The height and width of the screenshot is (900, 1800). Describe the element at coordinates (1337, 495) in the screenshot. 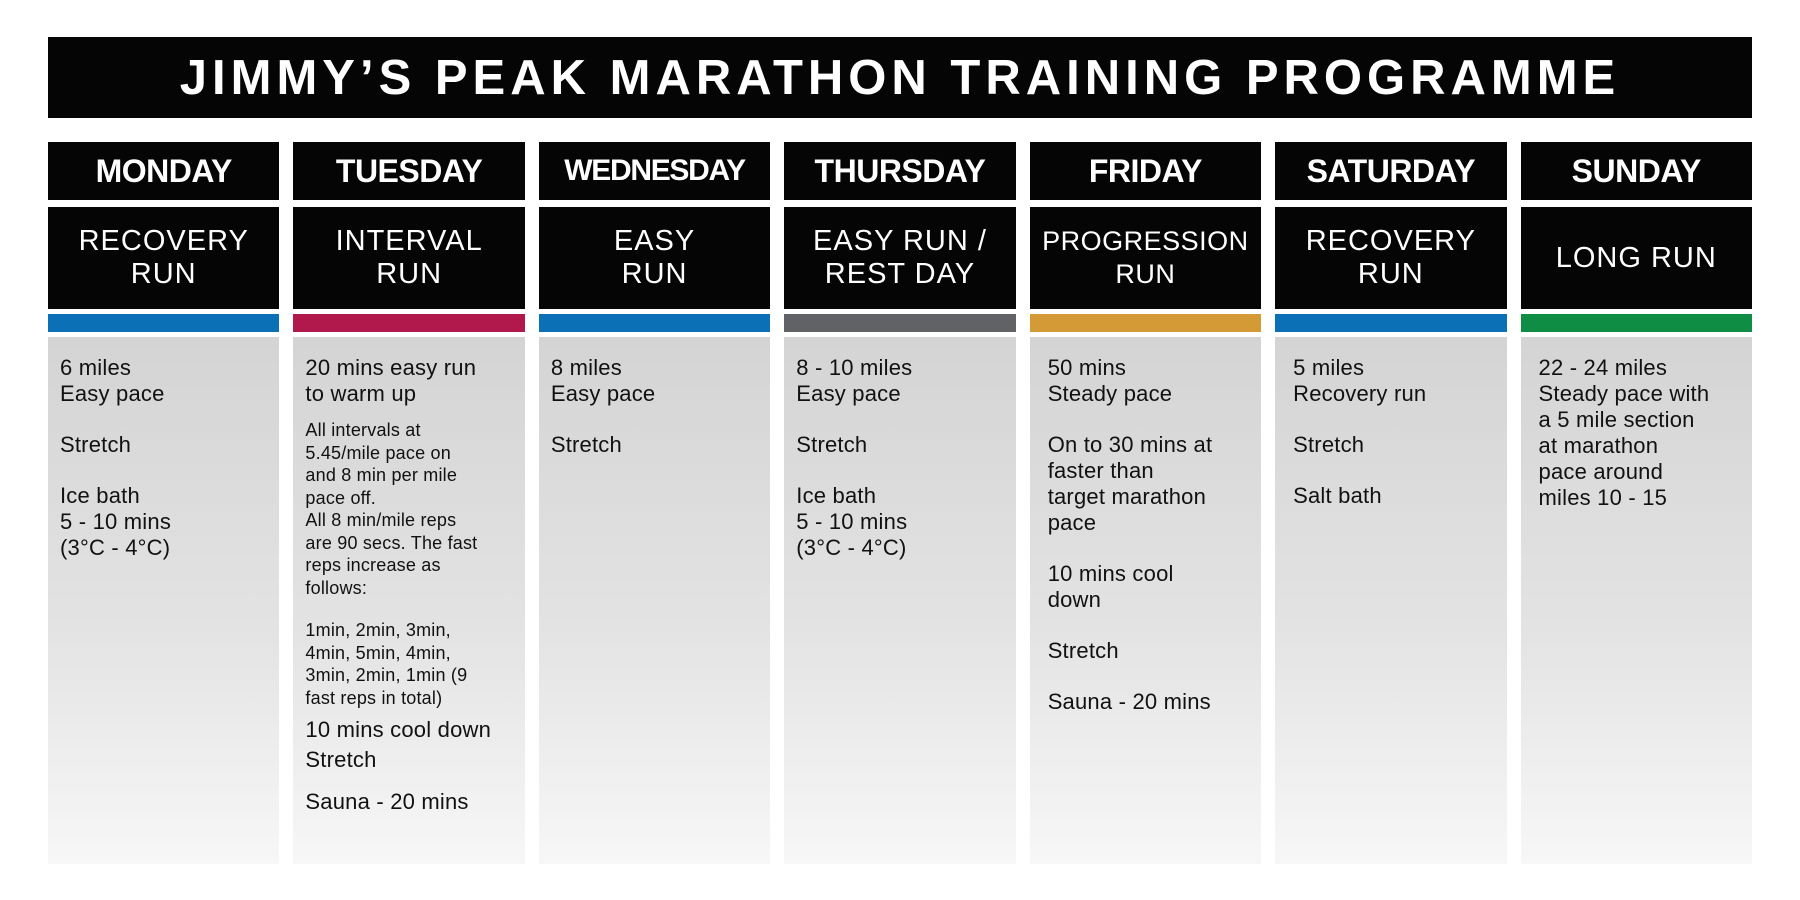

I see `detail-paragraph: Salt bath` at that location.